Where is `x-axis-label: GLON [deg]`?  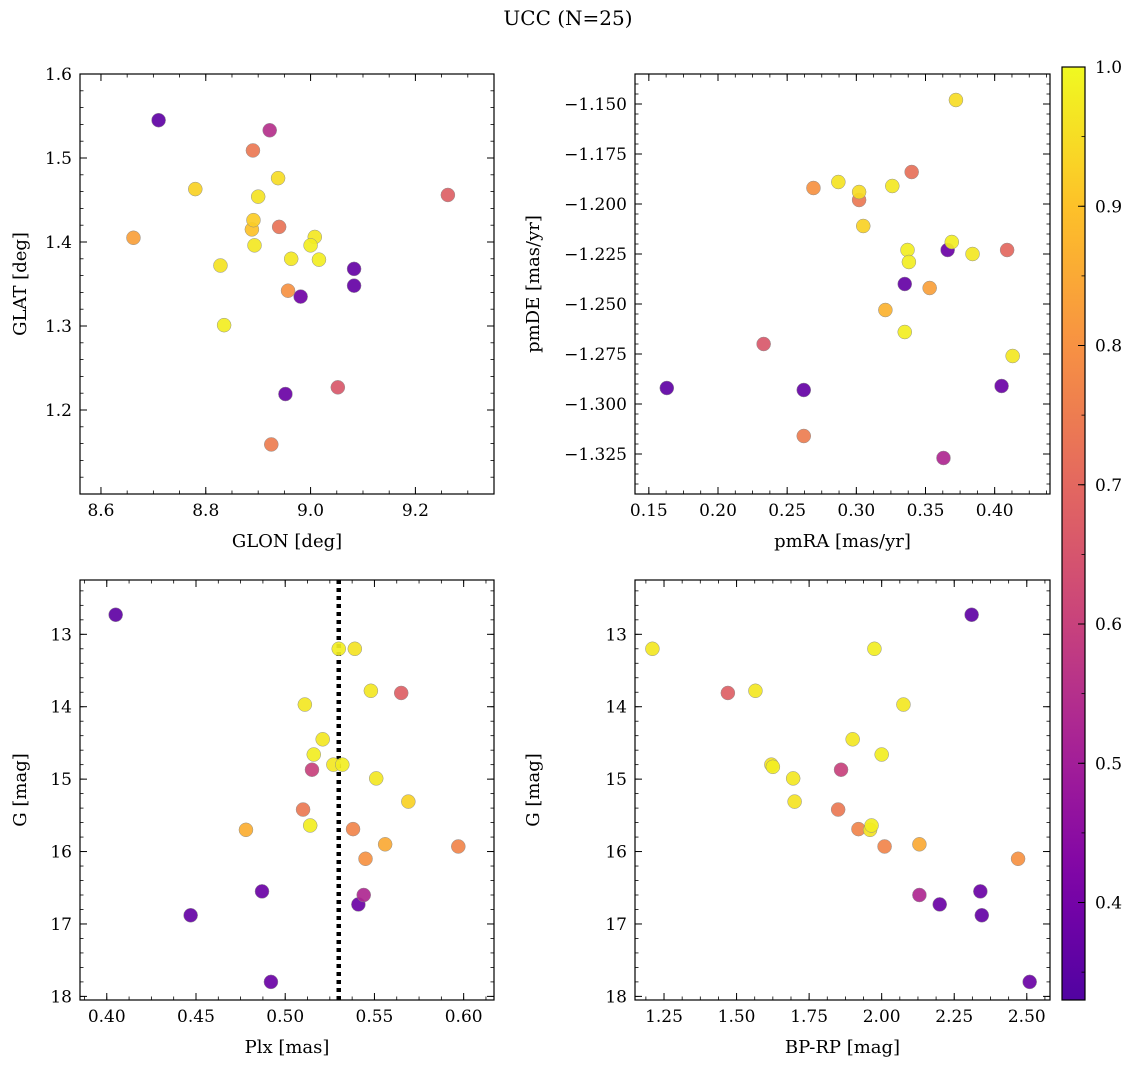 x-axis-label: GLON [deg] is located at coordinates (287, 541).